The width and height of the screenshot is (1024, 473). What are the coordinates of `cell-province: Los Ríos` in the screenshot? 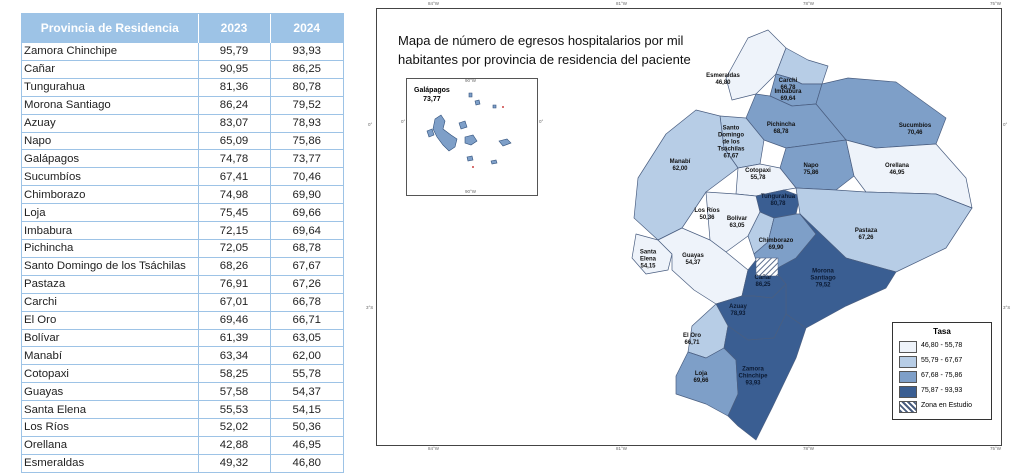 It's located at (110, 427).